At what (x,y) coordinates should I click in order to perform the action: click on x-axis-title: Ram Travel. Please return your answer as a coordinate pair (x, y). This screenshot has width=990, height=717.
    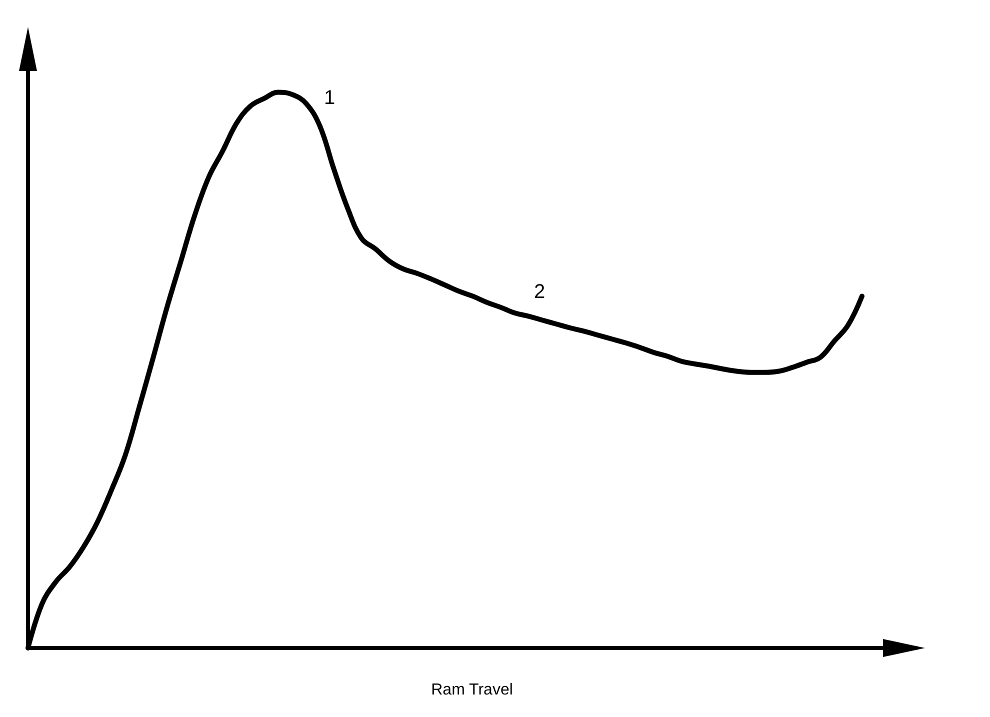
    Looking at the image, I should click on (472, 690).